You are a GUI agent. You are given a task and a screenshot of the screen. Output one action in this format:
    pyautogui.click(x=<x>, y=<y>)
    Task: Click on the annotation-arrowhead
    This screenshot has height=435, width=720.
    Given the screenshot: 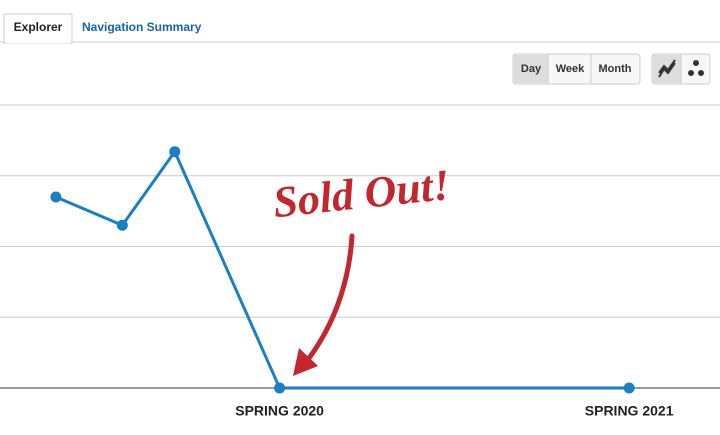 What is the action you would take?
    pyautogui.click(x=305, y=362)
    